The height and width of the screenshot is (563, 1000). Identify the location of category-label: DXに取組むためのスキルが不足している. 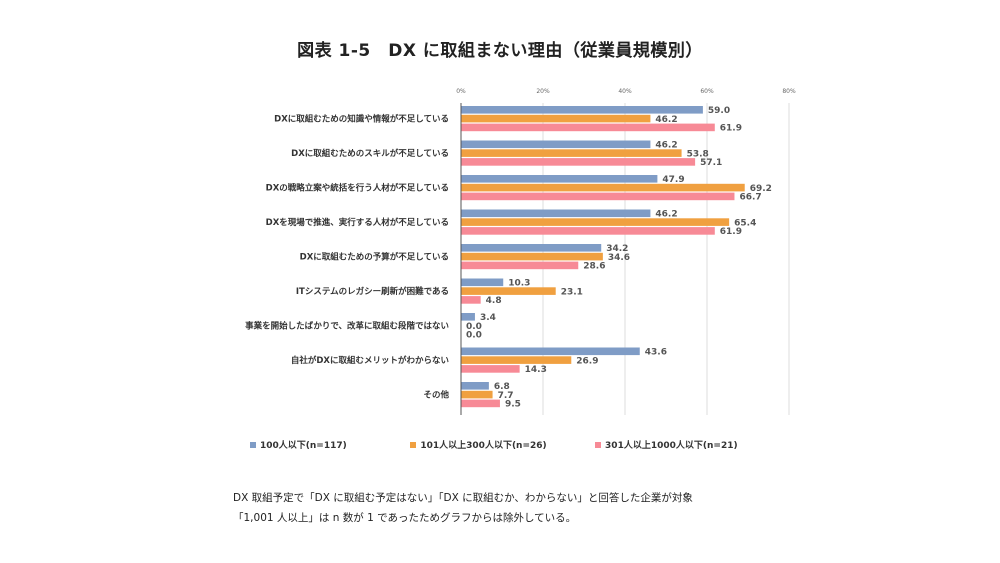
(370, 153).